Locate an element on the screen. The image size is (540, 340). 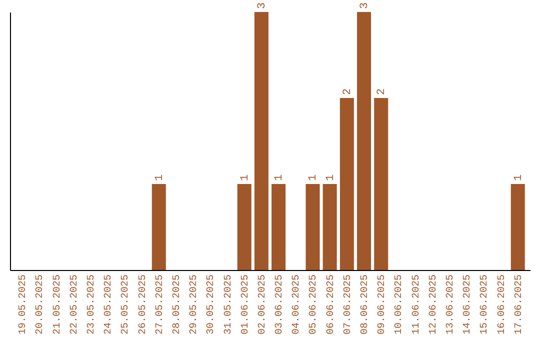
x-tick-label: 23.05.2025 is located at coordinates (92, 304).